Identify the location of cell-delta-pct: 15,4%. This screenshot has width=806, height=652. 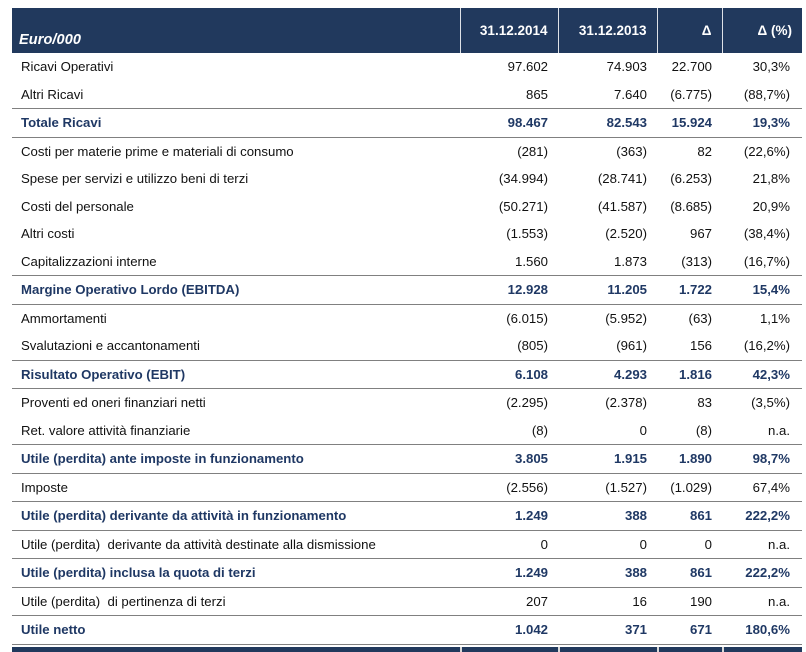
(762, 290).